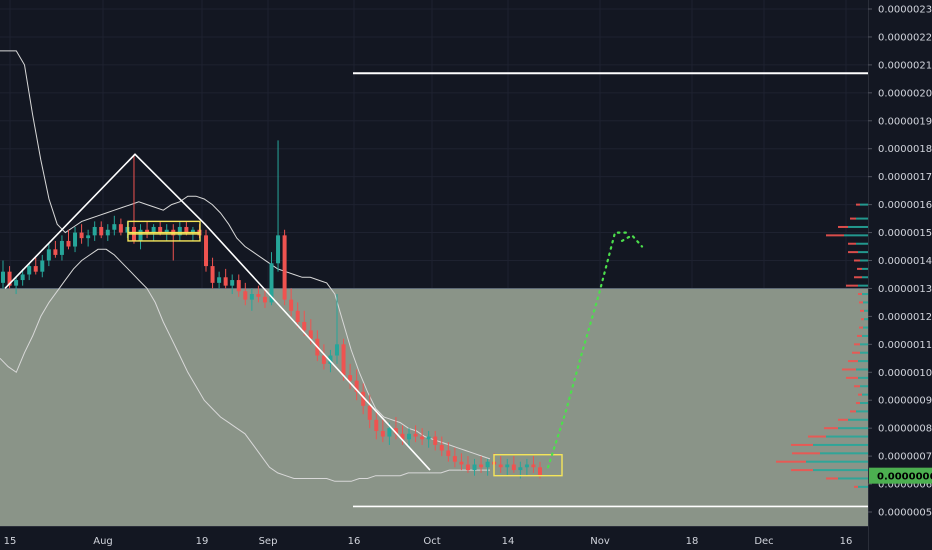 The width and height of the screenshot is (932, 550). I want to click on time-tick-label: 19, so click(202, 541).